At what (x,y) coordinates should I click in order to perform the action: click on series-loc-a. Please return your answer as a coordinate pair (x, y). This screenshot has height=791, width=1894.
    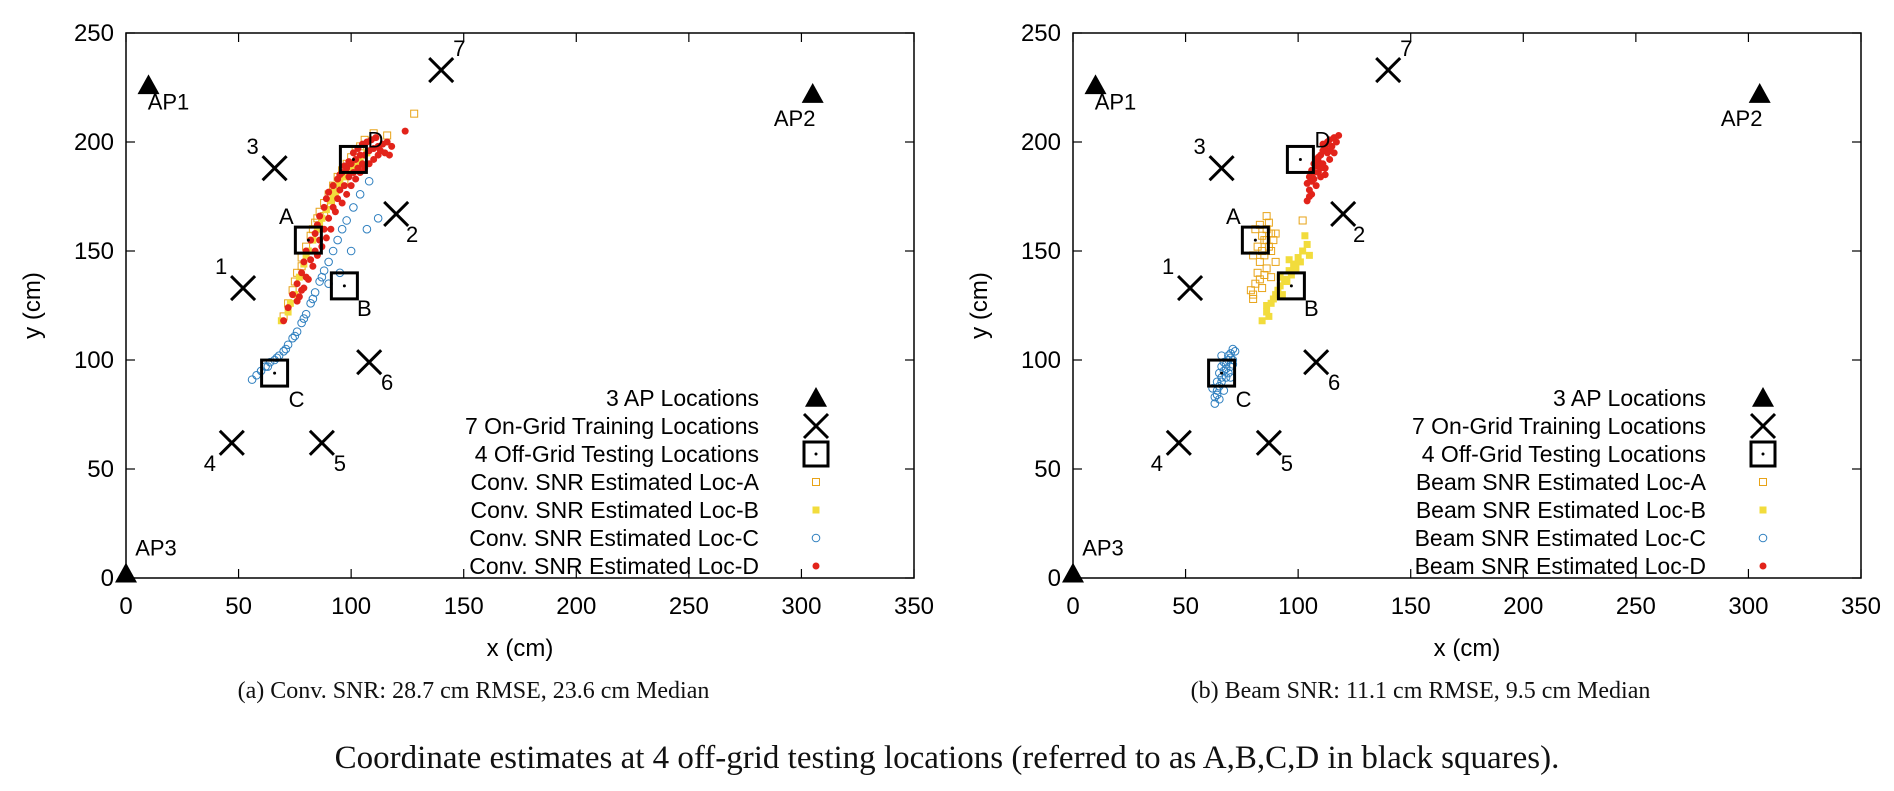
    Looking at the image, I should click on (1276, 257).